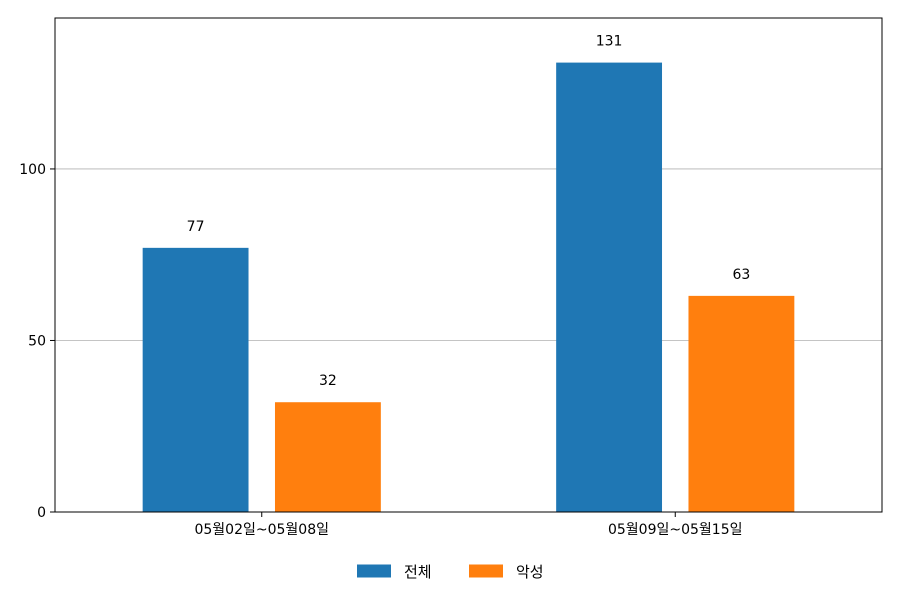  Describe the element at coordinates (530, 572) in the screenshot. I see `legend-label-1: 악성` at that location.